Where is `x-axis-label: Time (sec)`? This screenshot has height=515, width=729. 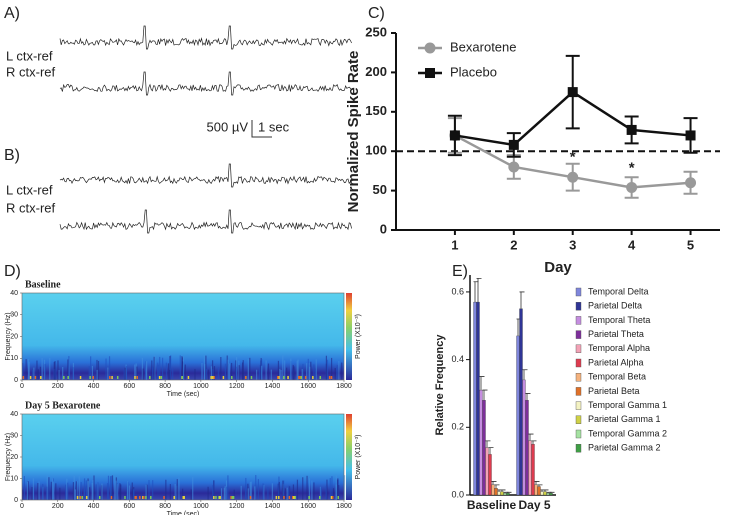 x-axis-label: Time (sec) is located at coordinates (183, 394).